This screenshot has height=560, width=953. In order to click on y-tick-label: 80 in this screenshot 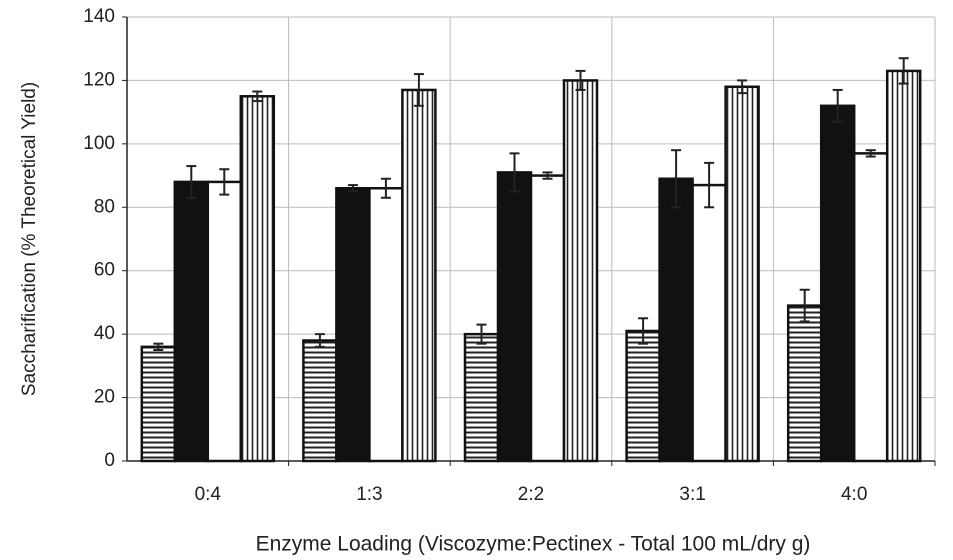, I will do `click(104, 206)`.